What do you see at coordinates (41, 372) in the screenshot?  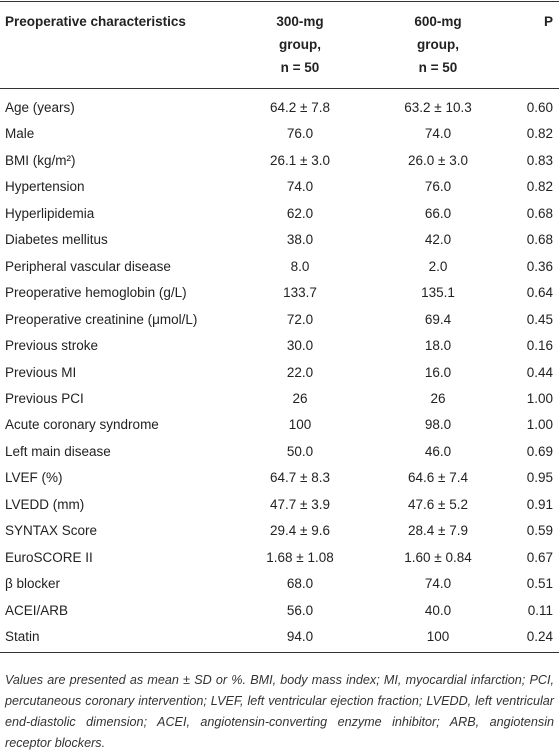 I see `row-label: Previous MI` at bounding box center [41, 372].